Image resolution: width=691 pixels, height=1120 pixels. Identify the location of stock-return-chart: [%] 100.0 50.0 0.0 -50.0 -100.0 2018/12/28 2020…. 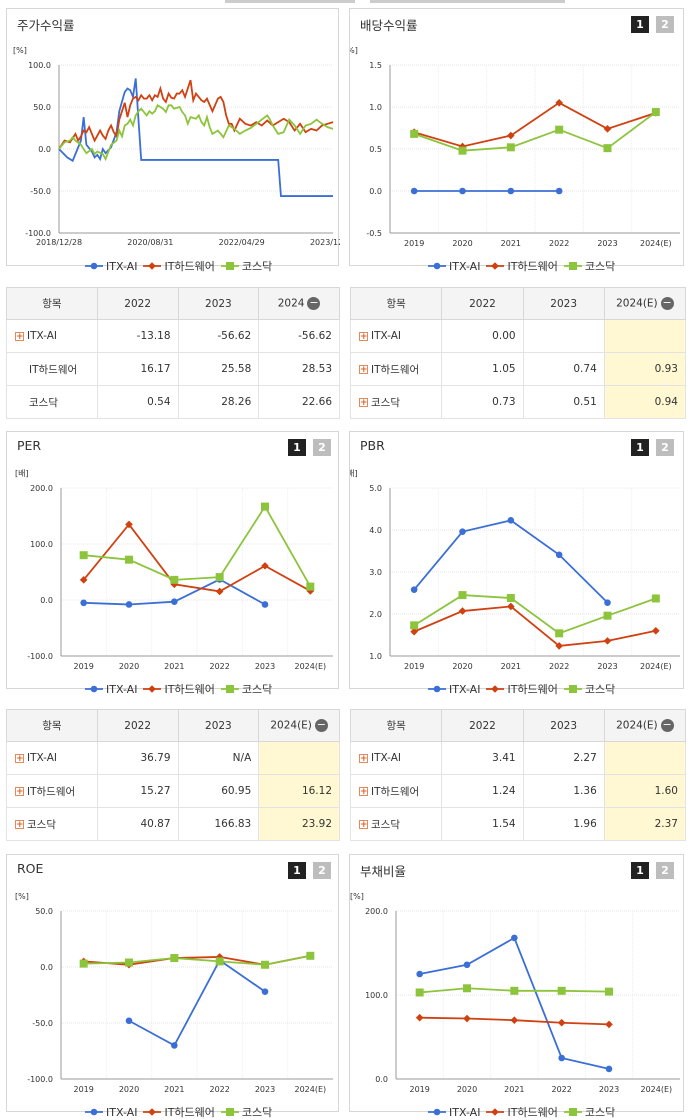
(181, 157).